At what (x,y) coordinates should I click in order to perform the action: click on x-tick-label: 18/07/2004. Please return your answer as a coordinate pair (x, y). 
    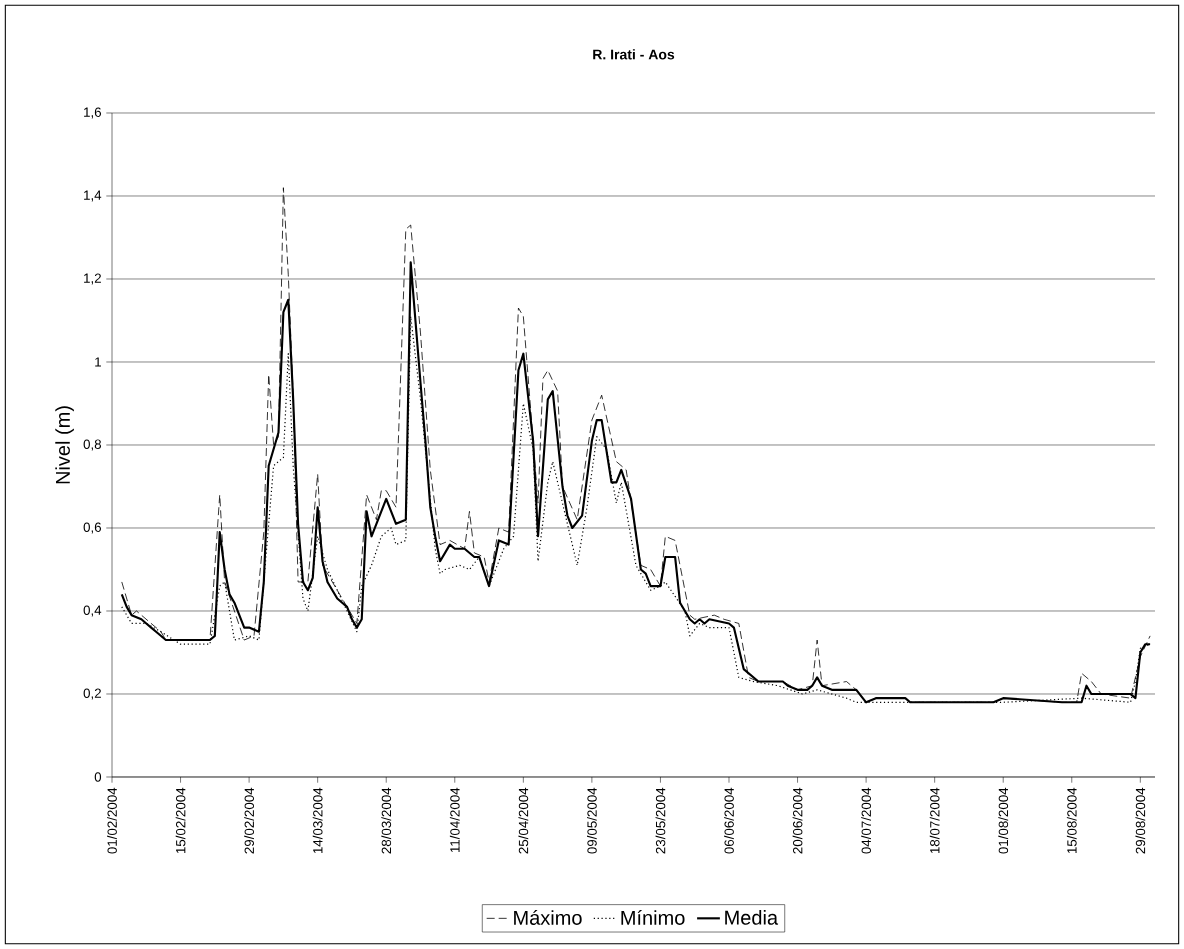
    Looking at the image, I should click on (934, 820).